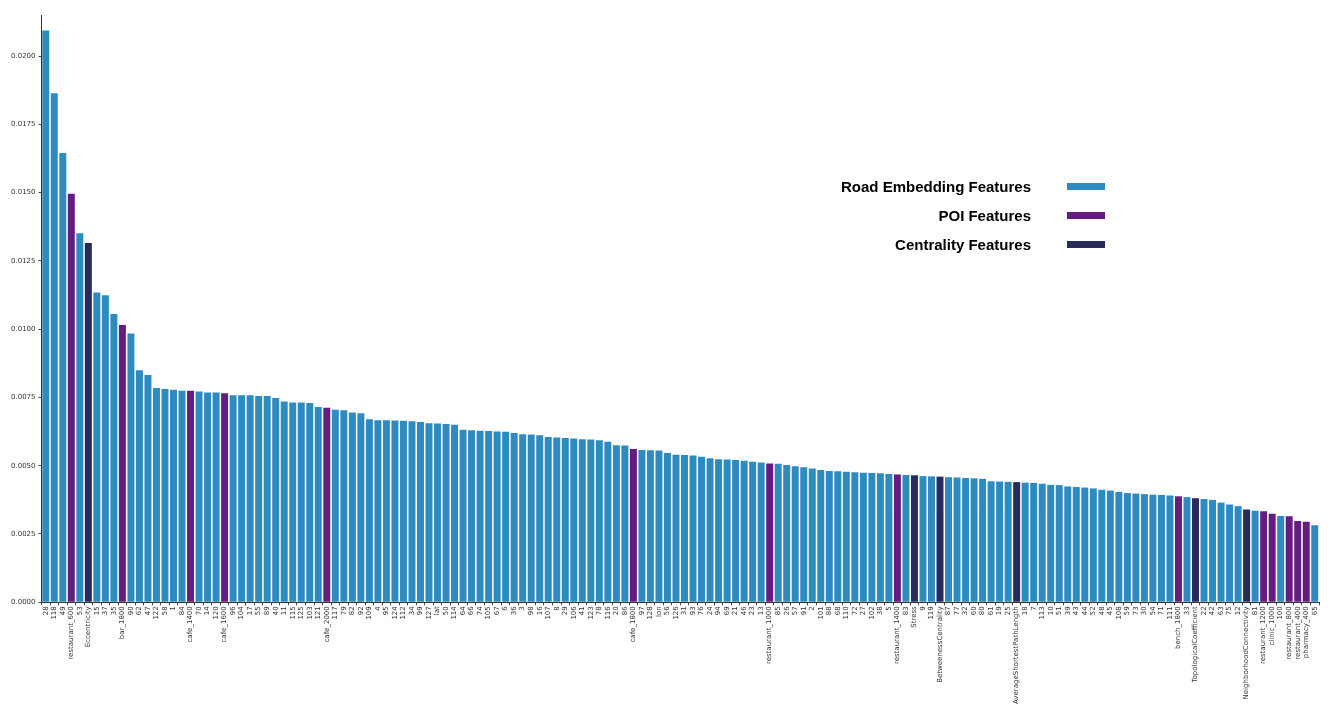  What do you see at coordinates (935, 186) in the screenshot?
I see `legend-label: Road Embedding Features` at bounding box center [935, 186].